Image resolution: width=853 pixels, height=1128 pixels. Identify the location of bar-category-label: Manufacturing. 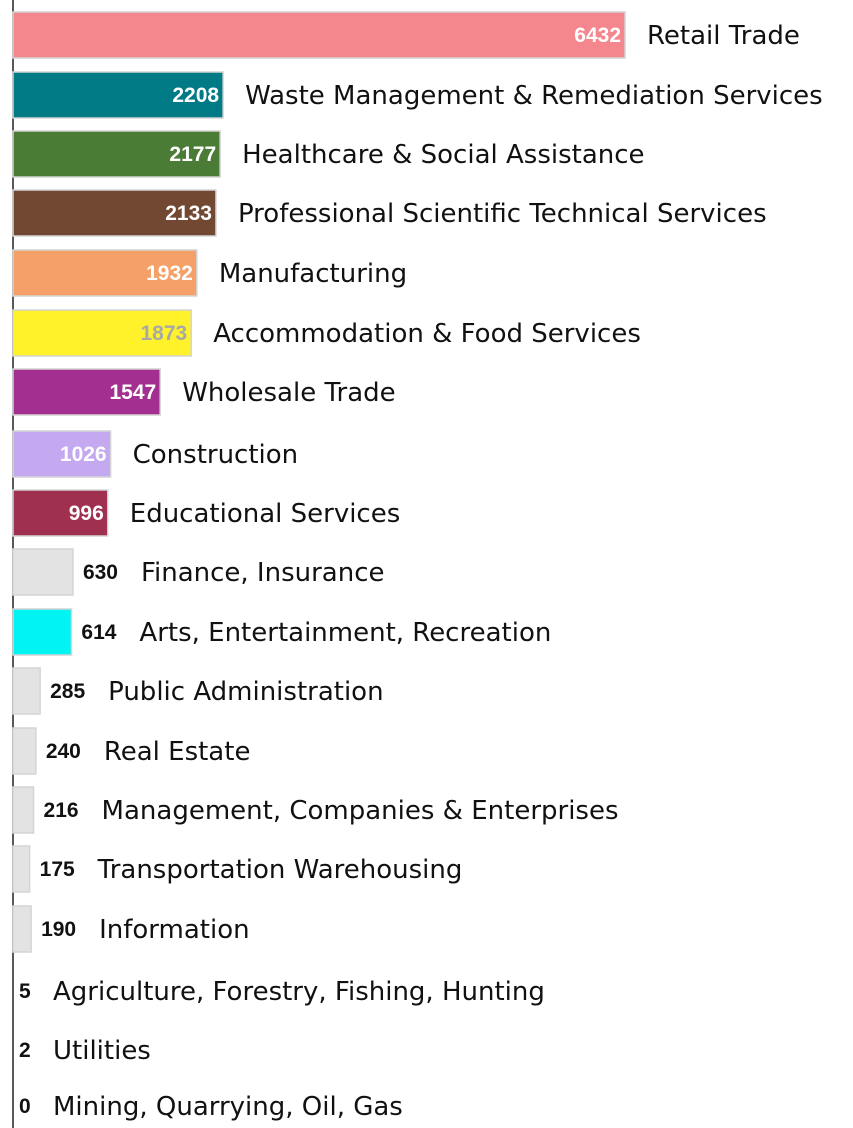
(313, 274).